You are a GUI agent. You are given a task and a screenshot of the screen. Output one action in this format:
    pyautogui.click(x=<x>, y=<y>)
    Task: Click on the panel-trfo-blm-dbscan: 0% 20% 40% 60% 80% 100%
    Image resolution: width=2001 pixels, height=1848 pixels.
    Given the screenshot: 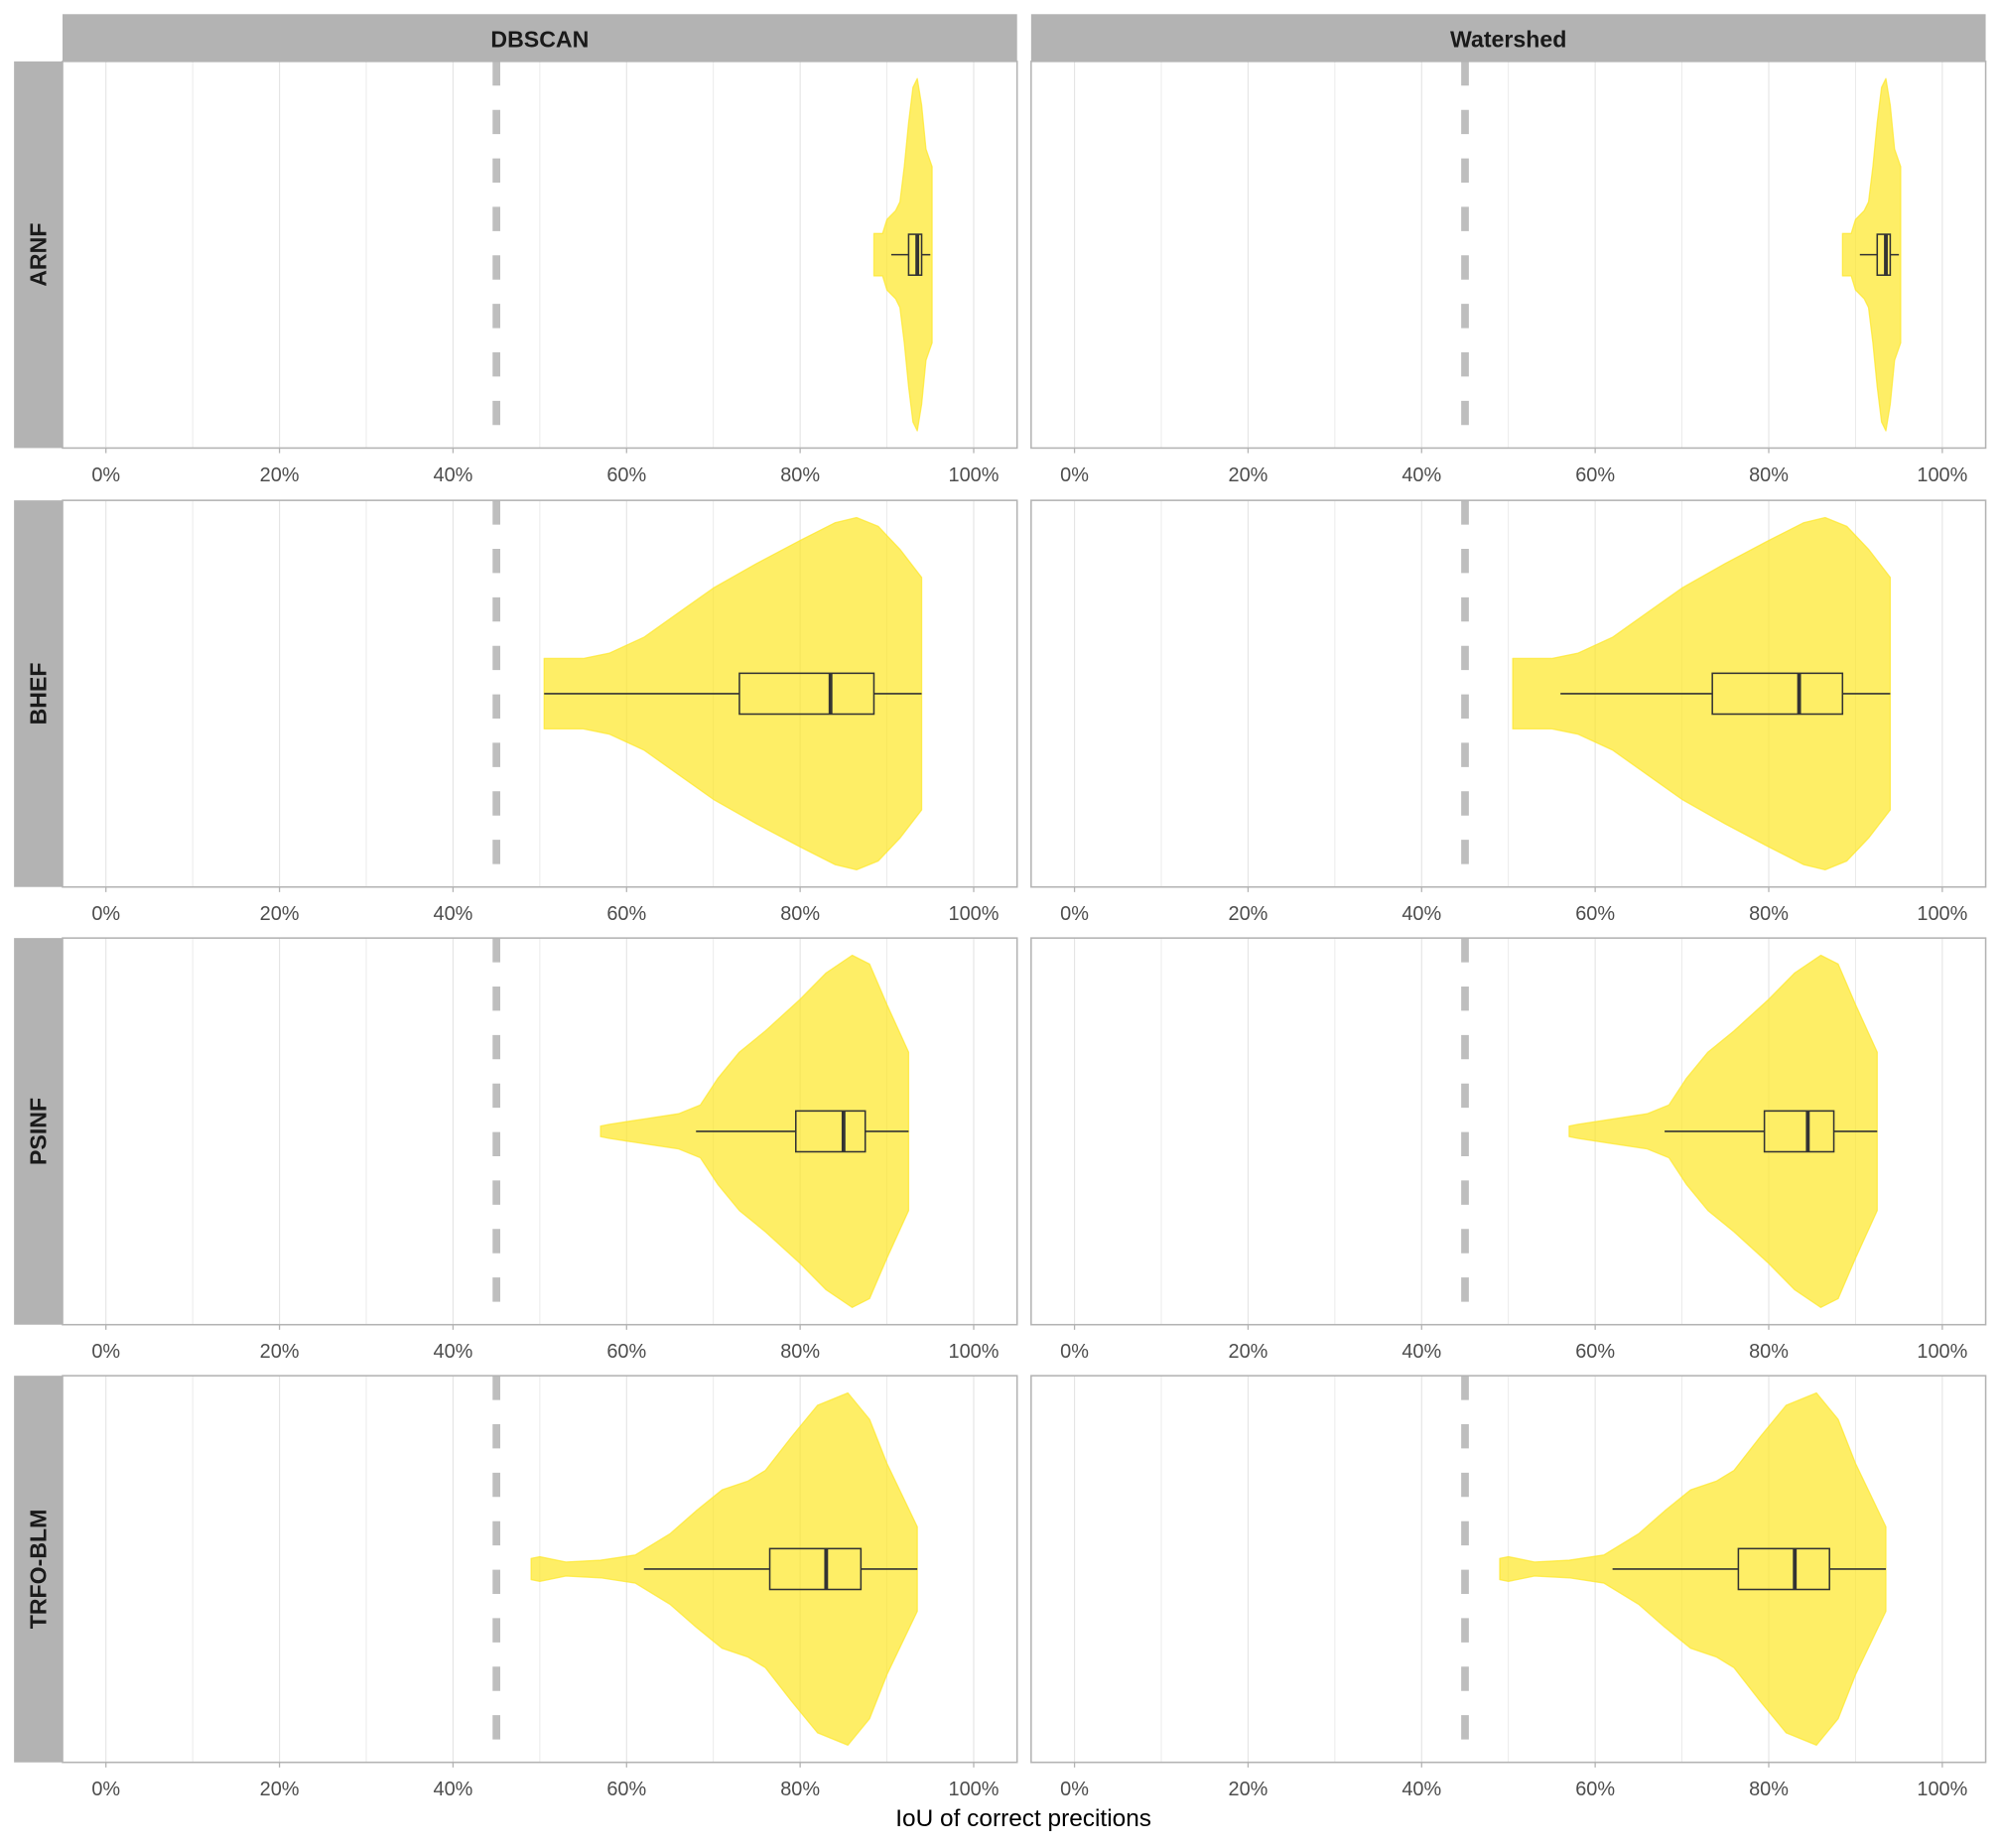 What is the action you would take?
    pyautogui.click(x=540, y=1587)
    